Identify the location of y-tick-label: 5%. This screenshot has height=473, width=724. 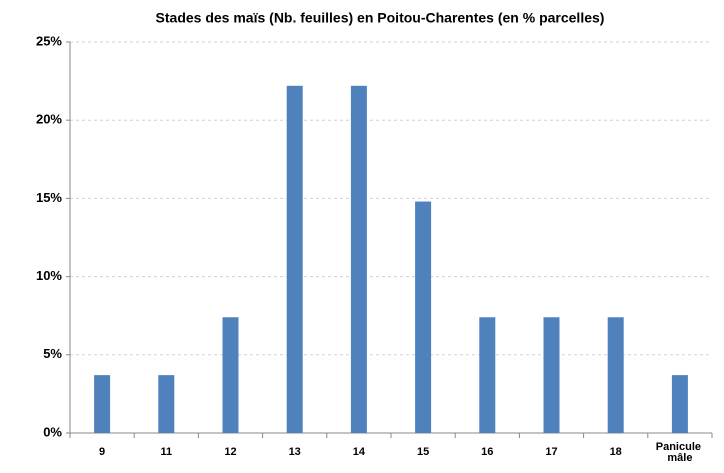
(52, 353).